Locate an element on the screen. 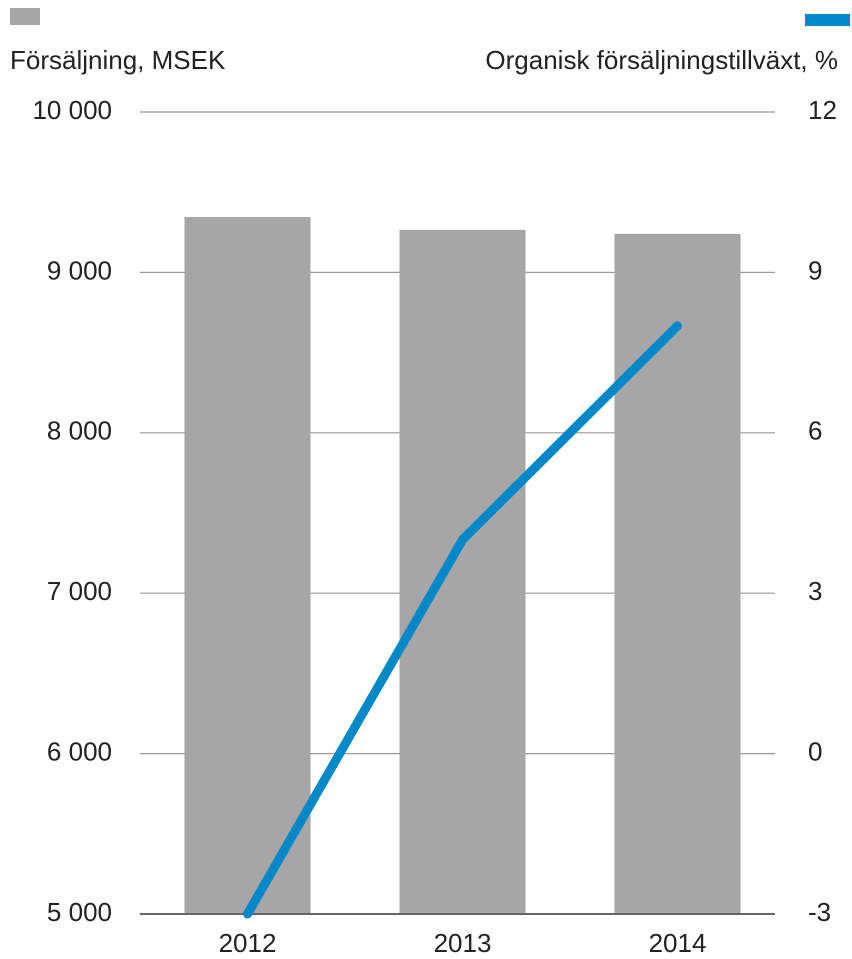  y-tick-label: 10 000 is located at coordinates (72, 110).